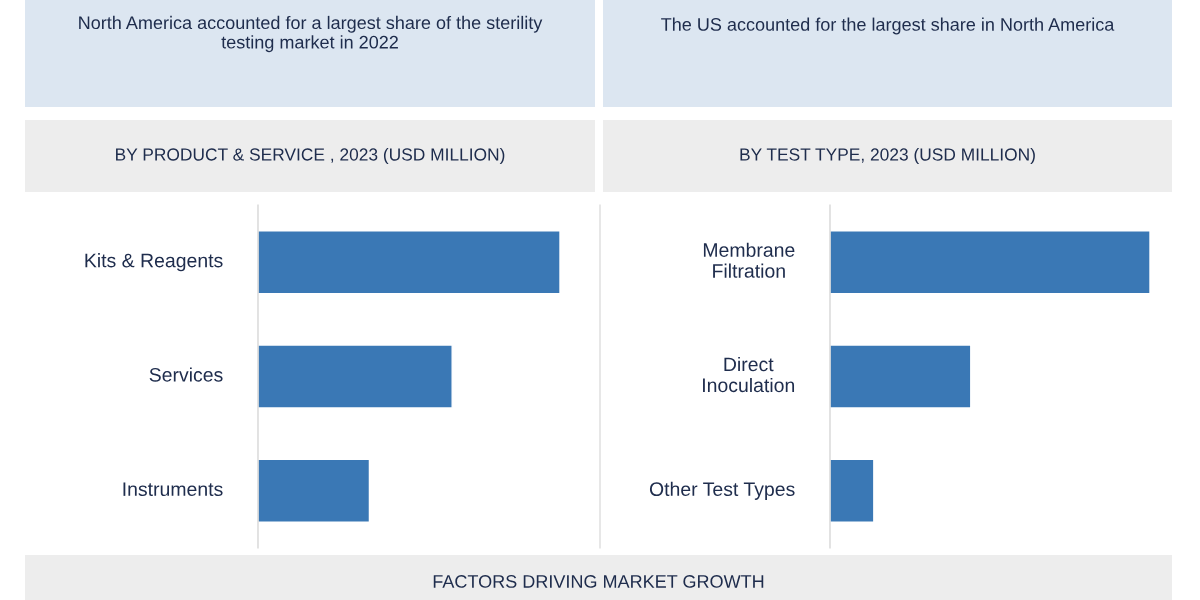 The height and width of the screenshot is (600, 1200). I want to click on text: The US accounted for the largest share in North America, so click(888, 26).